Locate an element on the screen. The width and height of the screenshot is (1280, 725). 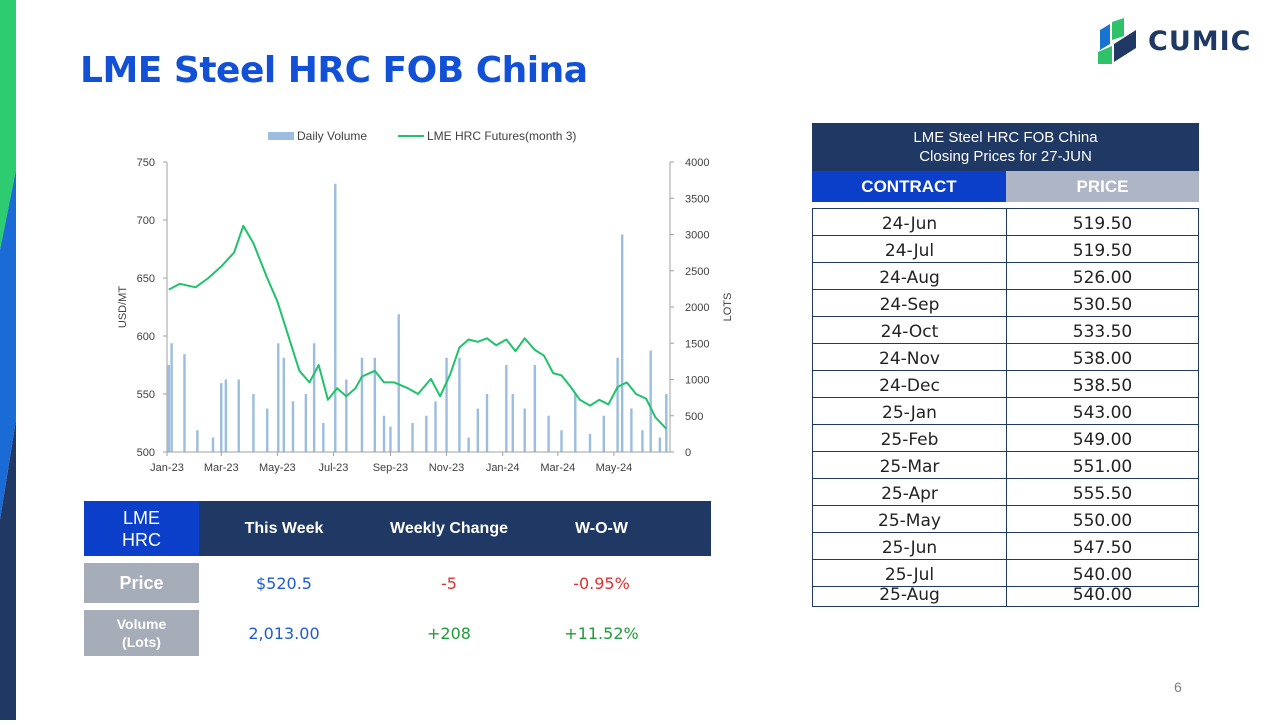
volume-weekly-change: +208 is located at coordinates (449, 633).